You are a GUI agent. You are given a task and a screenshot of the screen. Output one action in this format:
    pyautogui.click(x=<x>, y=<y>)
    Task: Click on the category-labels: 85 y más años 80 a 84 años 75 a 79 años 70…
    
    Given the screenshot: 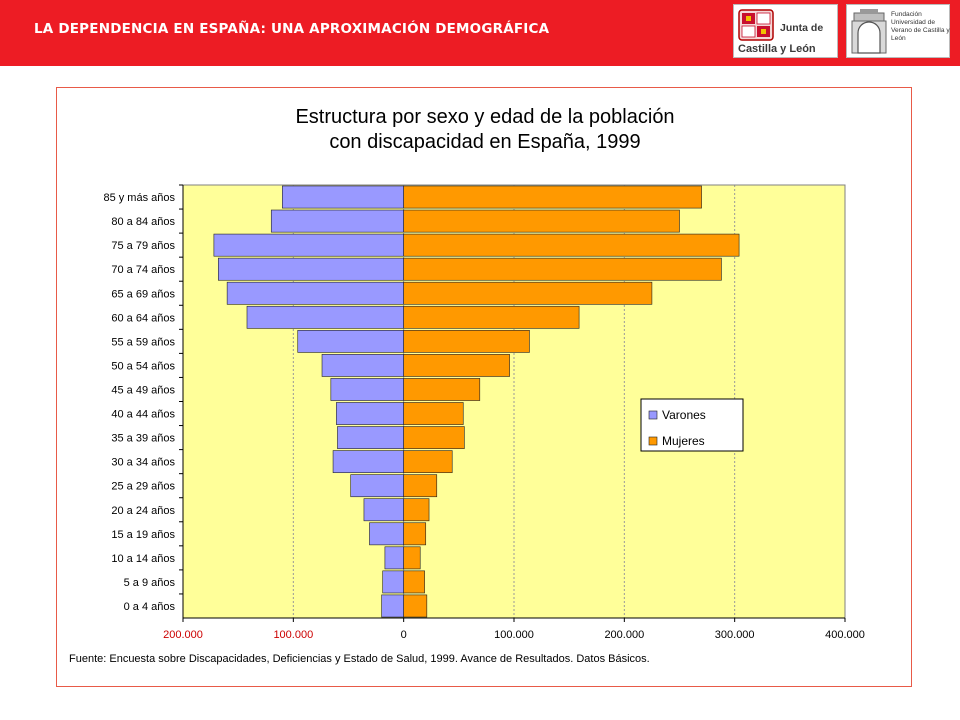 What is the action you would take?
    pyautogui.click(x=143, y=398)
    